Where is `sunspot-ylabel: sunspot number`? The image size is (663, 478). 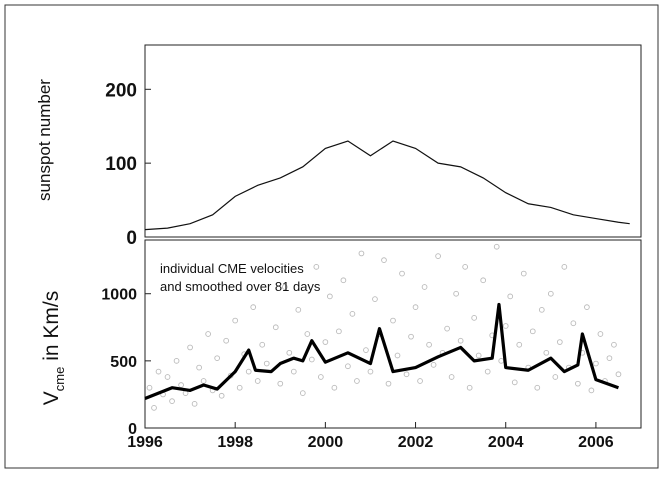
sunspot-ylabel: sunspot number is located at coordinates (44, 140).